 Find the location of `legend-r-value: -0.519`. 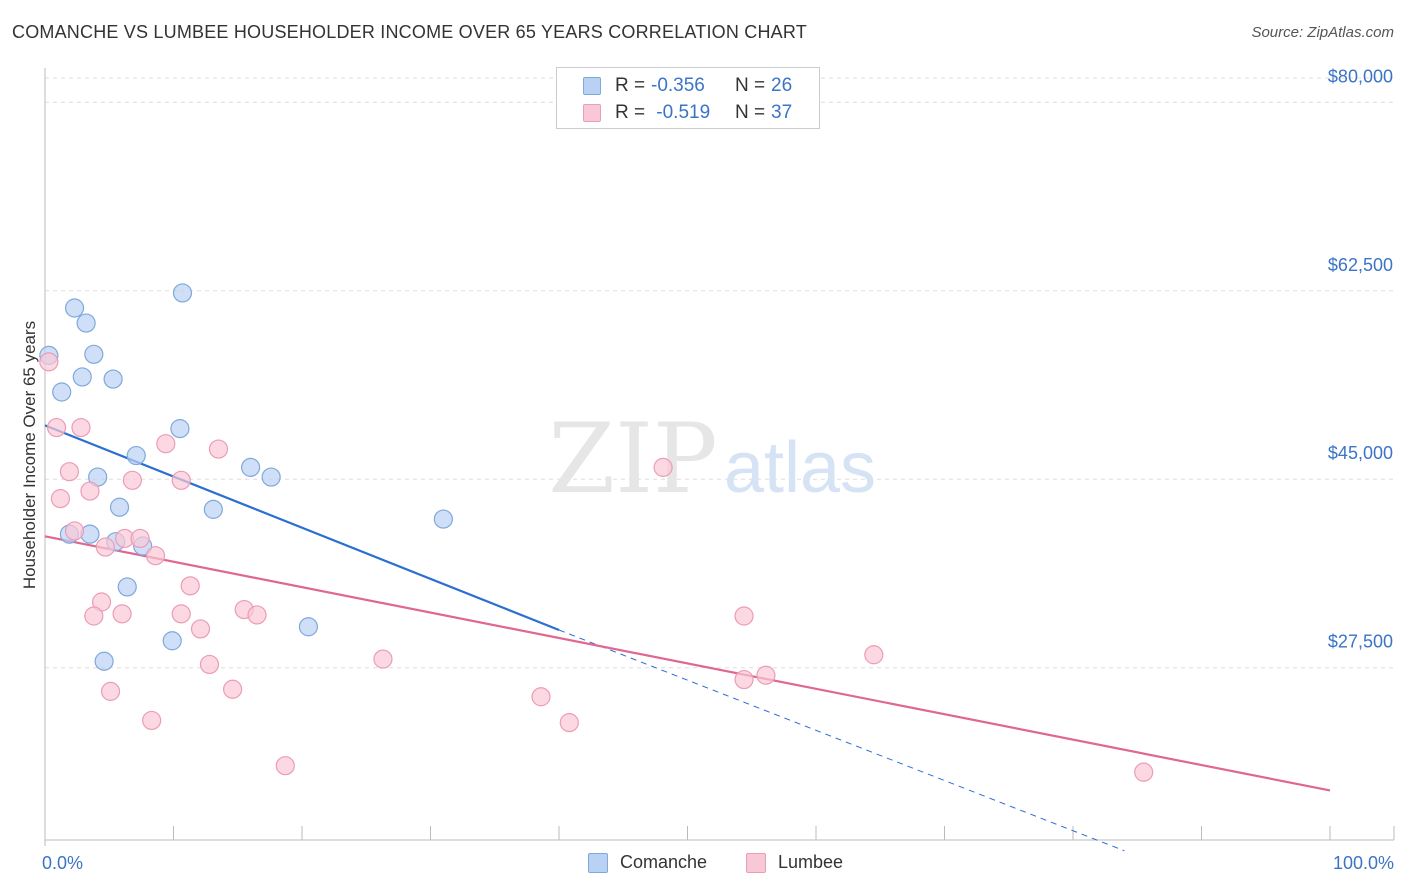

legend-r-value: -0.519 is located at coordinates (681, 112).